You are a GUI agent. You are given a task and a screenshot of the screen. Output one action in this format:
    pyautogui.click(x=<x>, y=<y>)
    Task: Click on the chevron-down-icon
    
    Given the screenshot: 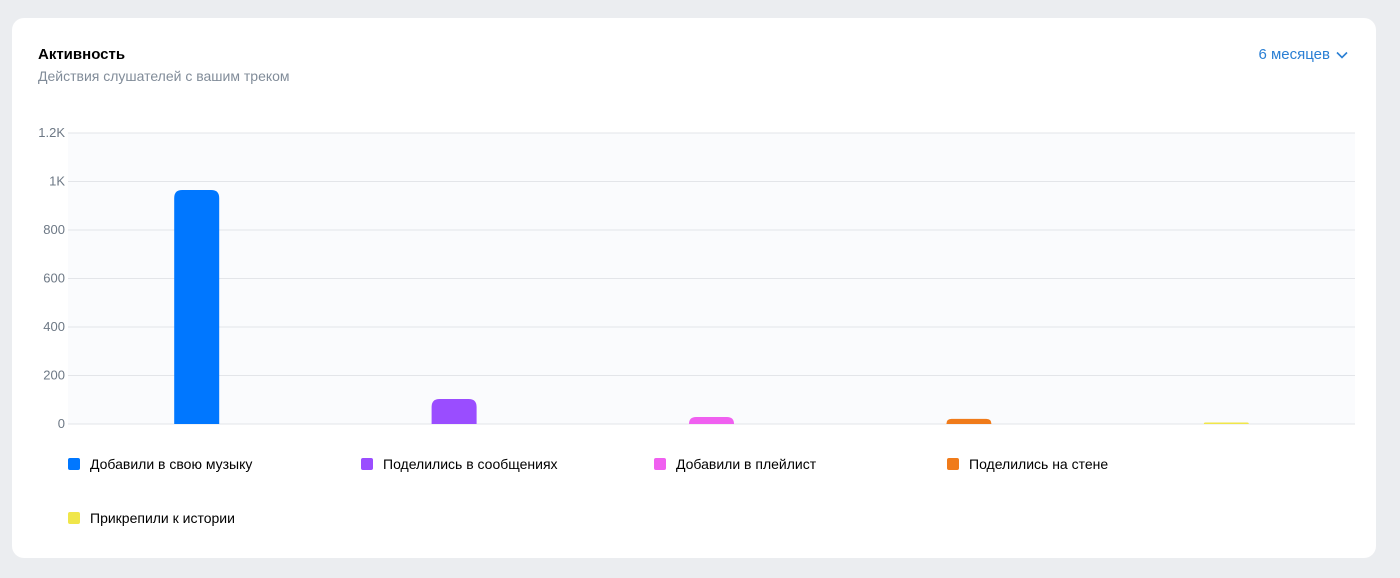 What is the action you would take?
    pyautogui.click(x=1342, y=55)
    